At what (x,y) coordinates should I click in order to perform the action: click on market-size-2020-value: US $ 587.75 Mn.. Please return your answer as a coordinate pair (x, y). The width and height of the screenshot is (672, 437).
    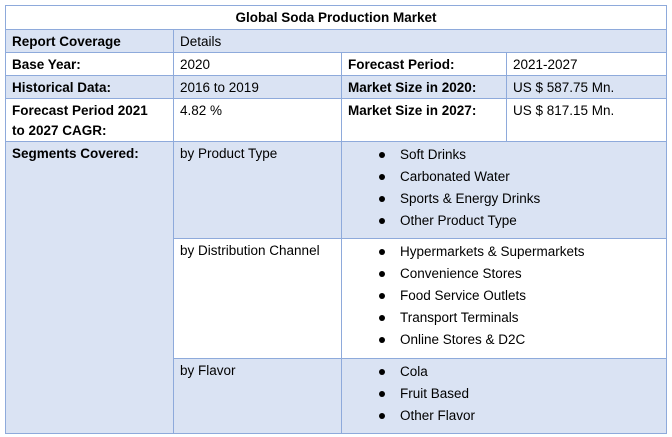
    Looking at the image, I should click on (586, 87).